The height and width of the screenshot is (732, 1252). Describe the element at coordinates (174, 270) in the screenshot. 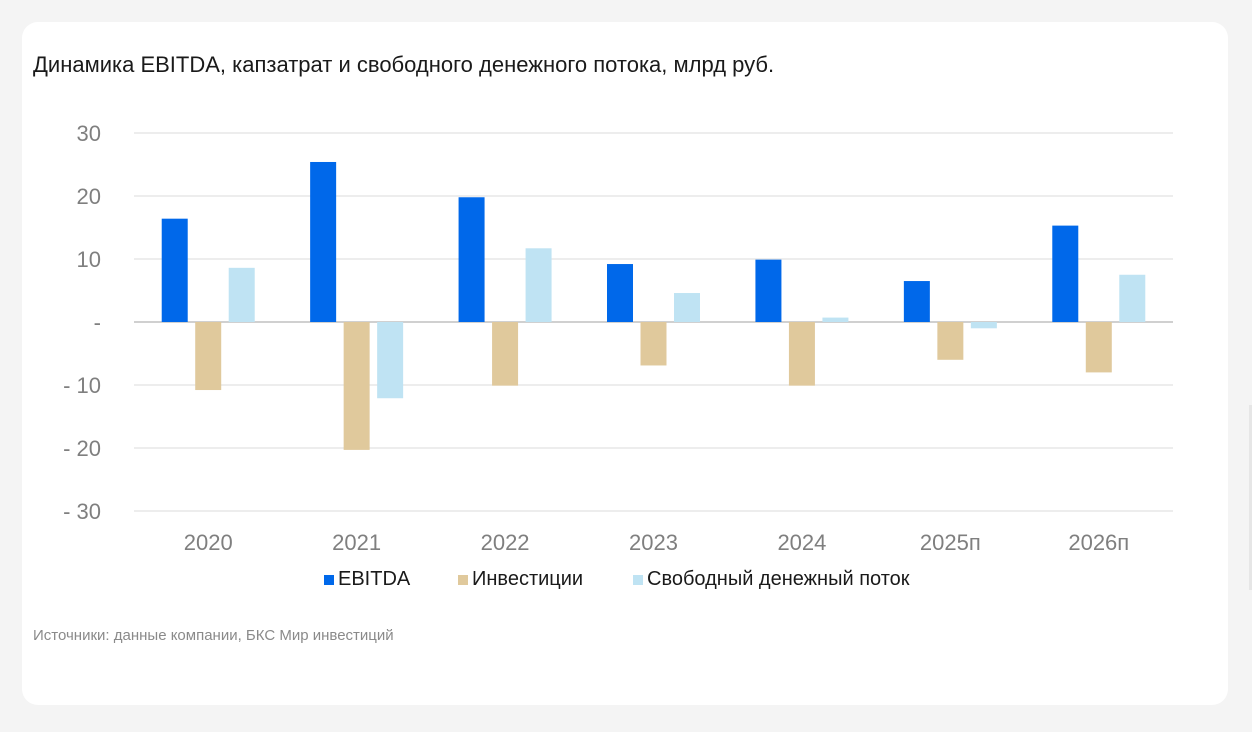

I see `bar-ebitda-2020` at that location.